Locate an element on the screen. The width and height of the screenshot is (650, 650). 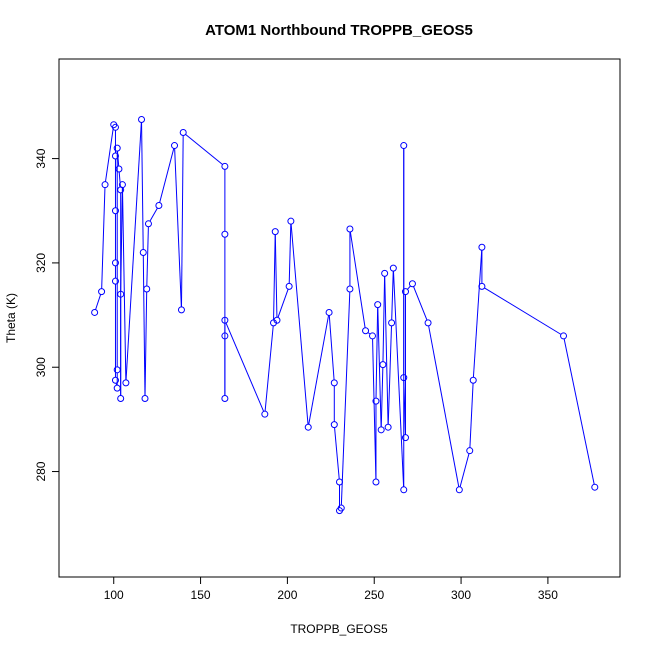
x-tick-label: 250 is located at coordinates (374, 595).